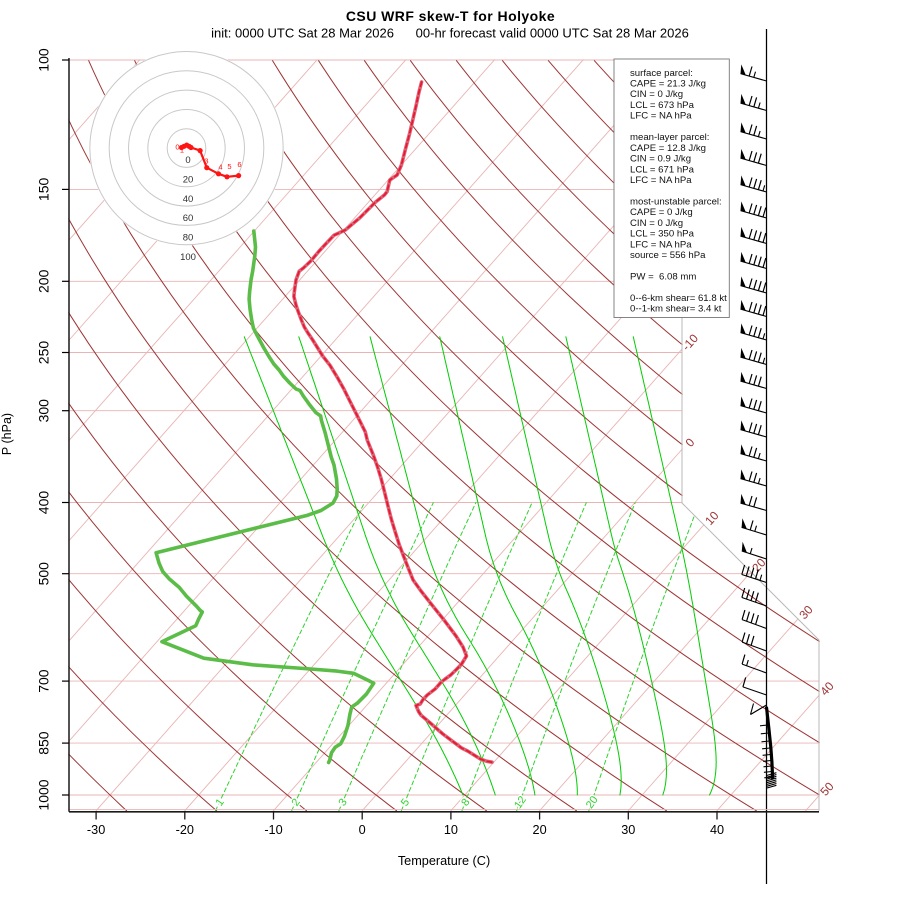 The image size is (900, 905). I want to click on svg-text: surface parcel:, so click(661, 73).